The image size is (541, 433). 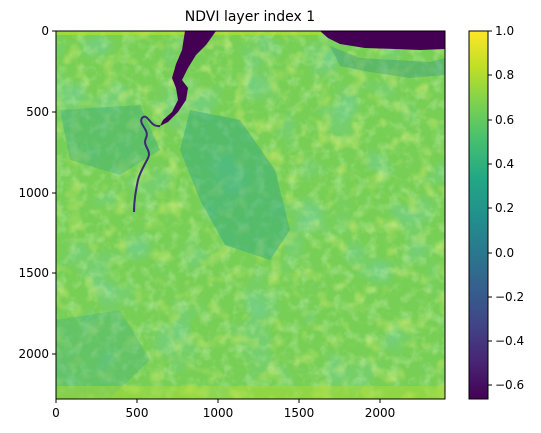 I want to click on y-tick-label: 1500, so click(x=33, y=273).